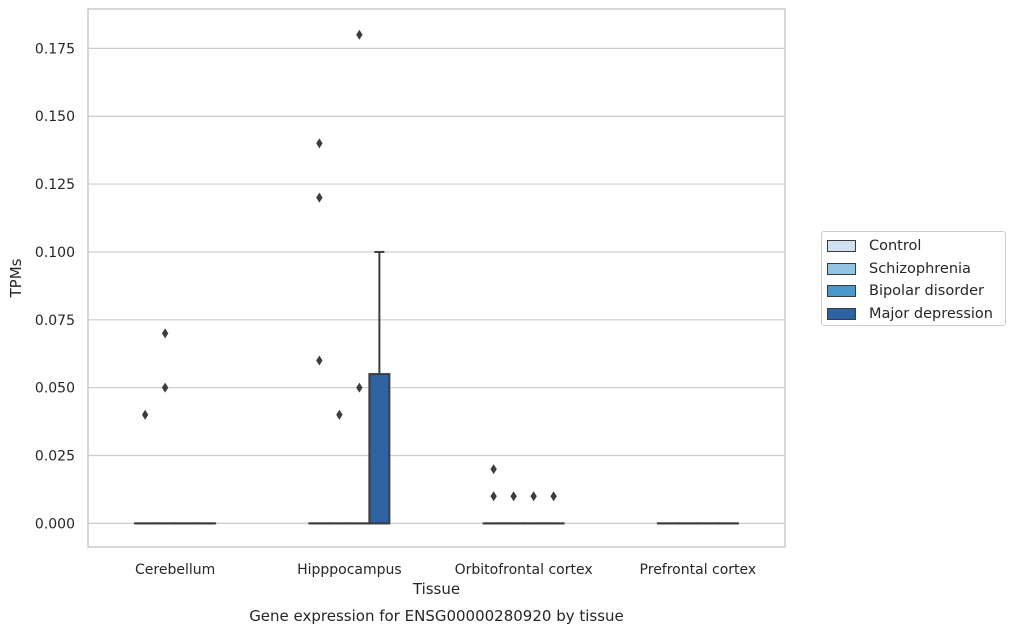 The image size is (1017, 634). I want to click on y-tick-label: 0.000, so click(55, 524).